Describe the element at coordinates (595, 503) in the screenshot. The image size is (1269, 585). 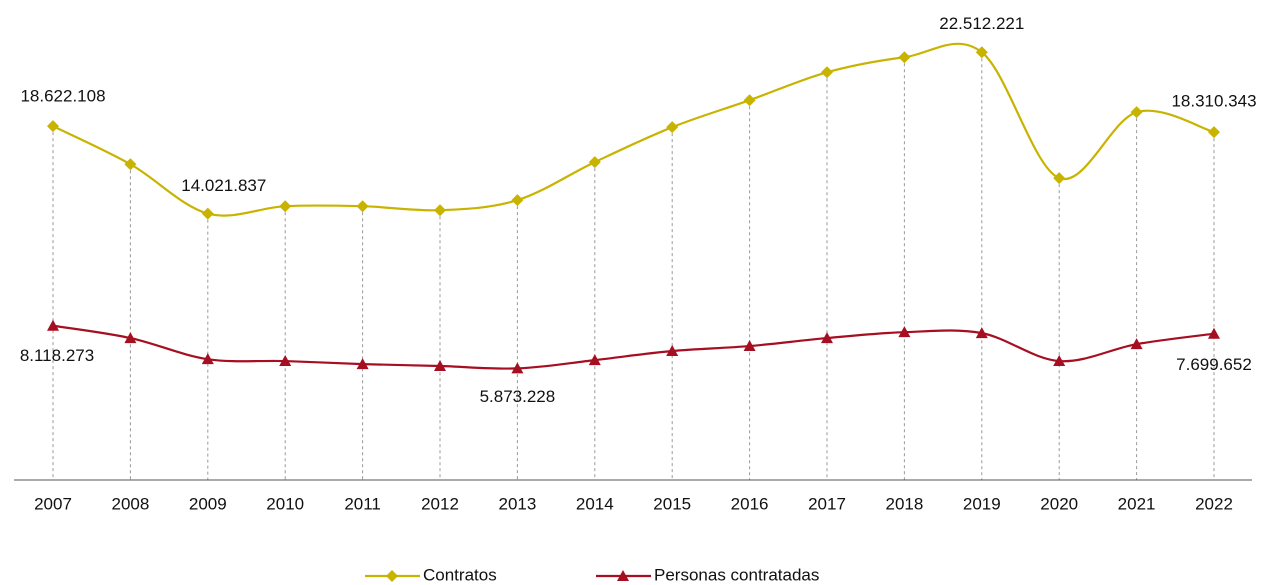
I see `x-tick-label: 2014` at that location.